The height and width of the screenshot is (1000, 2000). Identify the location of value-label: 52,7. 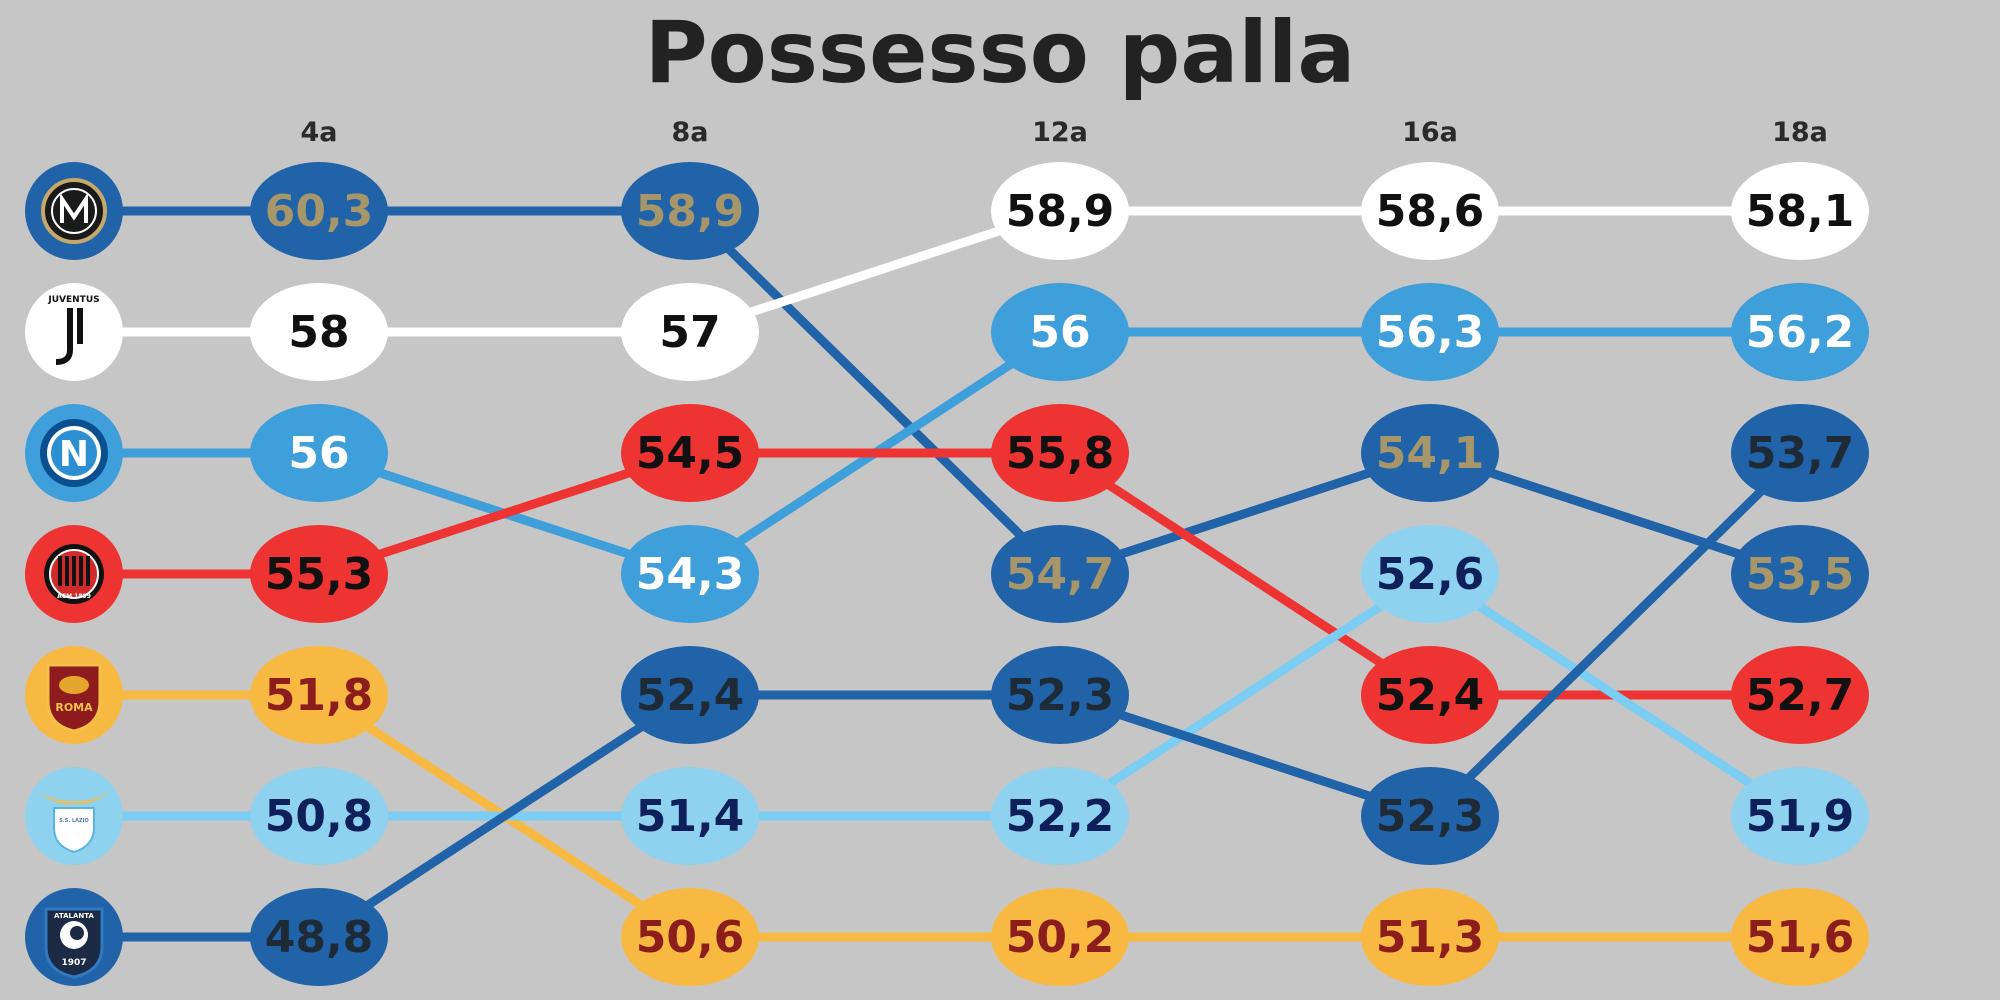
(1800, 695).